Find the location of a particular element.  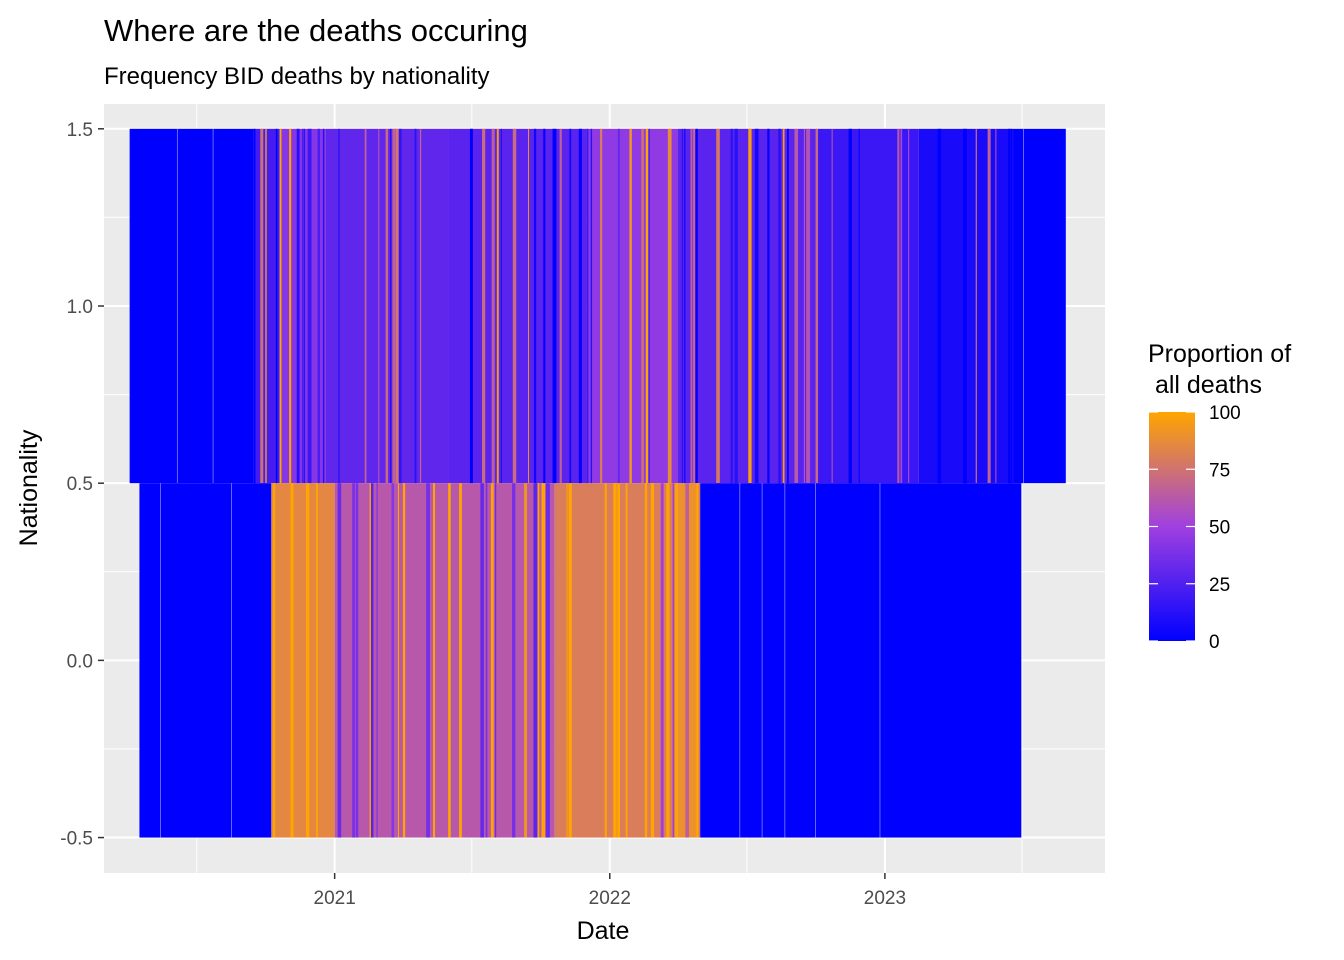

legend-tick-label: 25 is located at coordinates (1219, 585).